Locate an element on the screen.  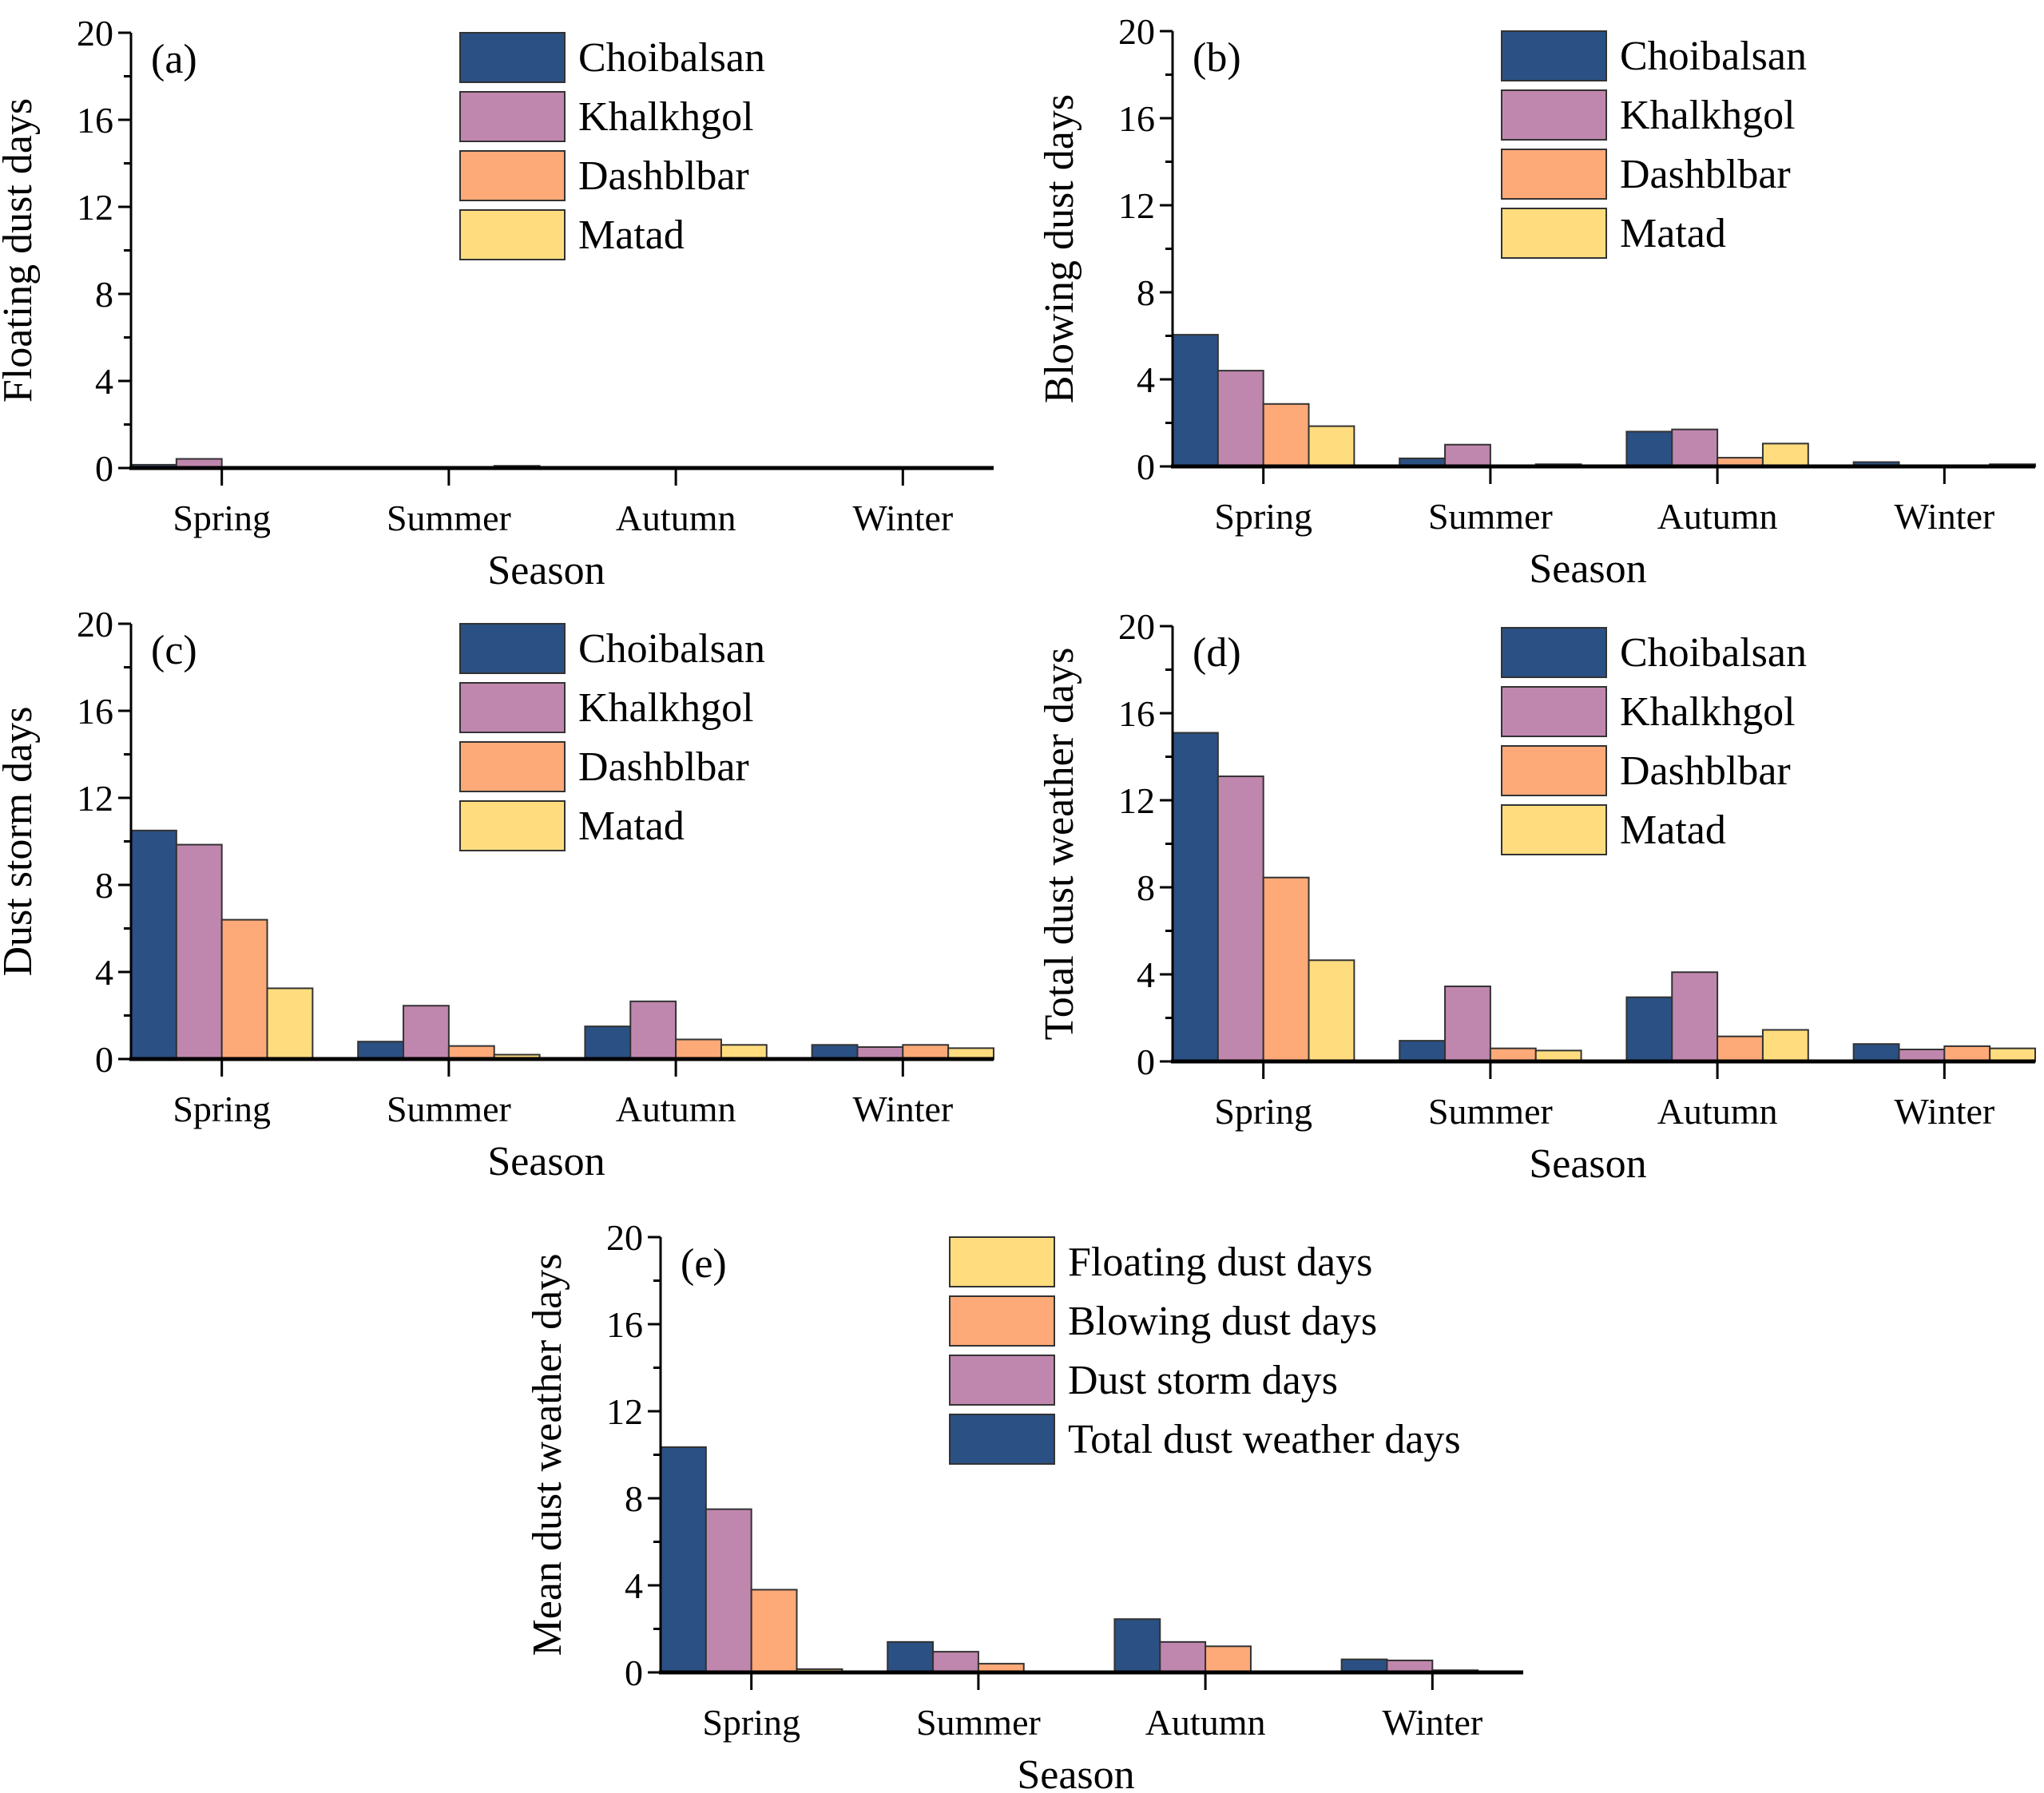
panel-label: (c) is located at coordinates (174, 651).